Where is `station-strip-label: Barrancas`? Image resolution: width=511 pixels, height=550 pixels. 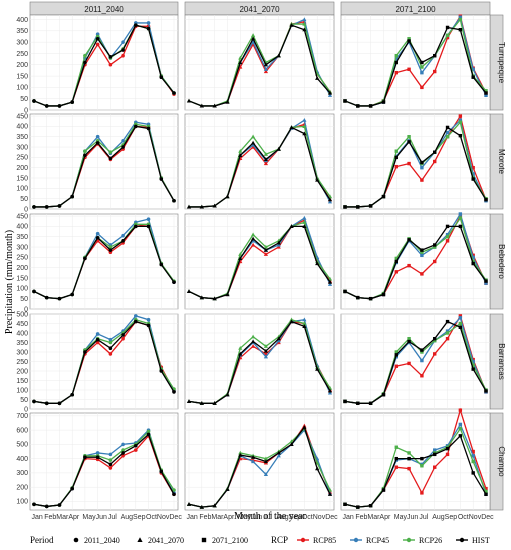 station-strip-label: Barrancas is located at coordinates (501, 361).